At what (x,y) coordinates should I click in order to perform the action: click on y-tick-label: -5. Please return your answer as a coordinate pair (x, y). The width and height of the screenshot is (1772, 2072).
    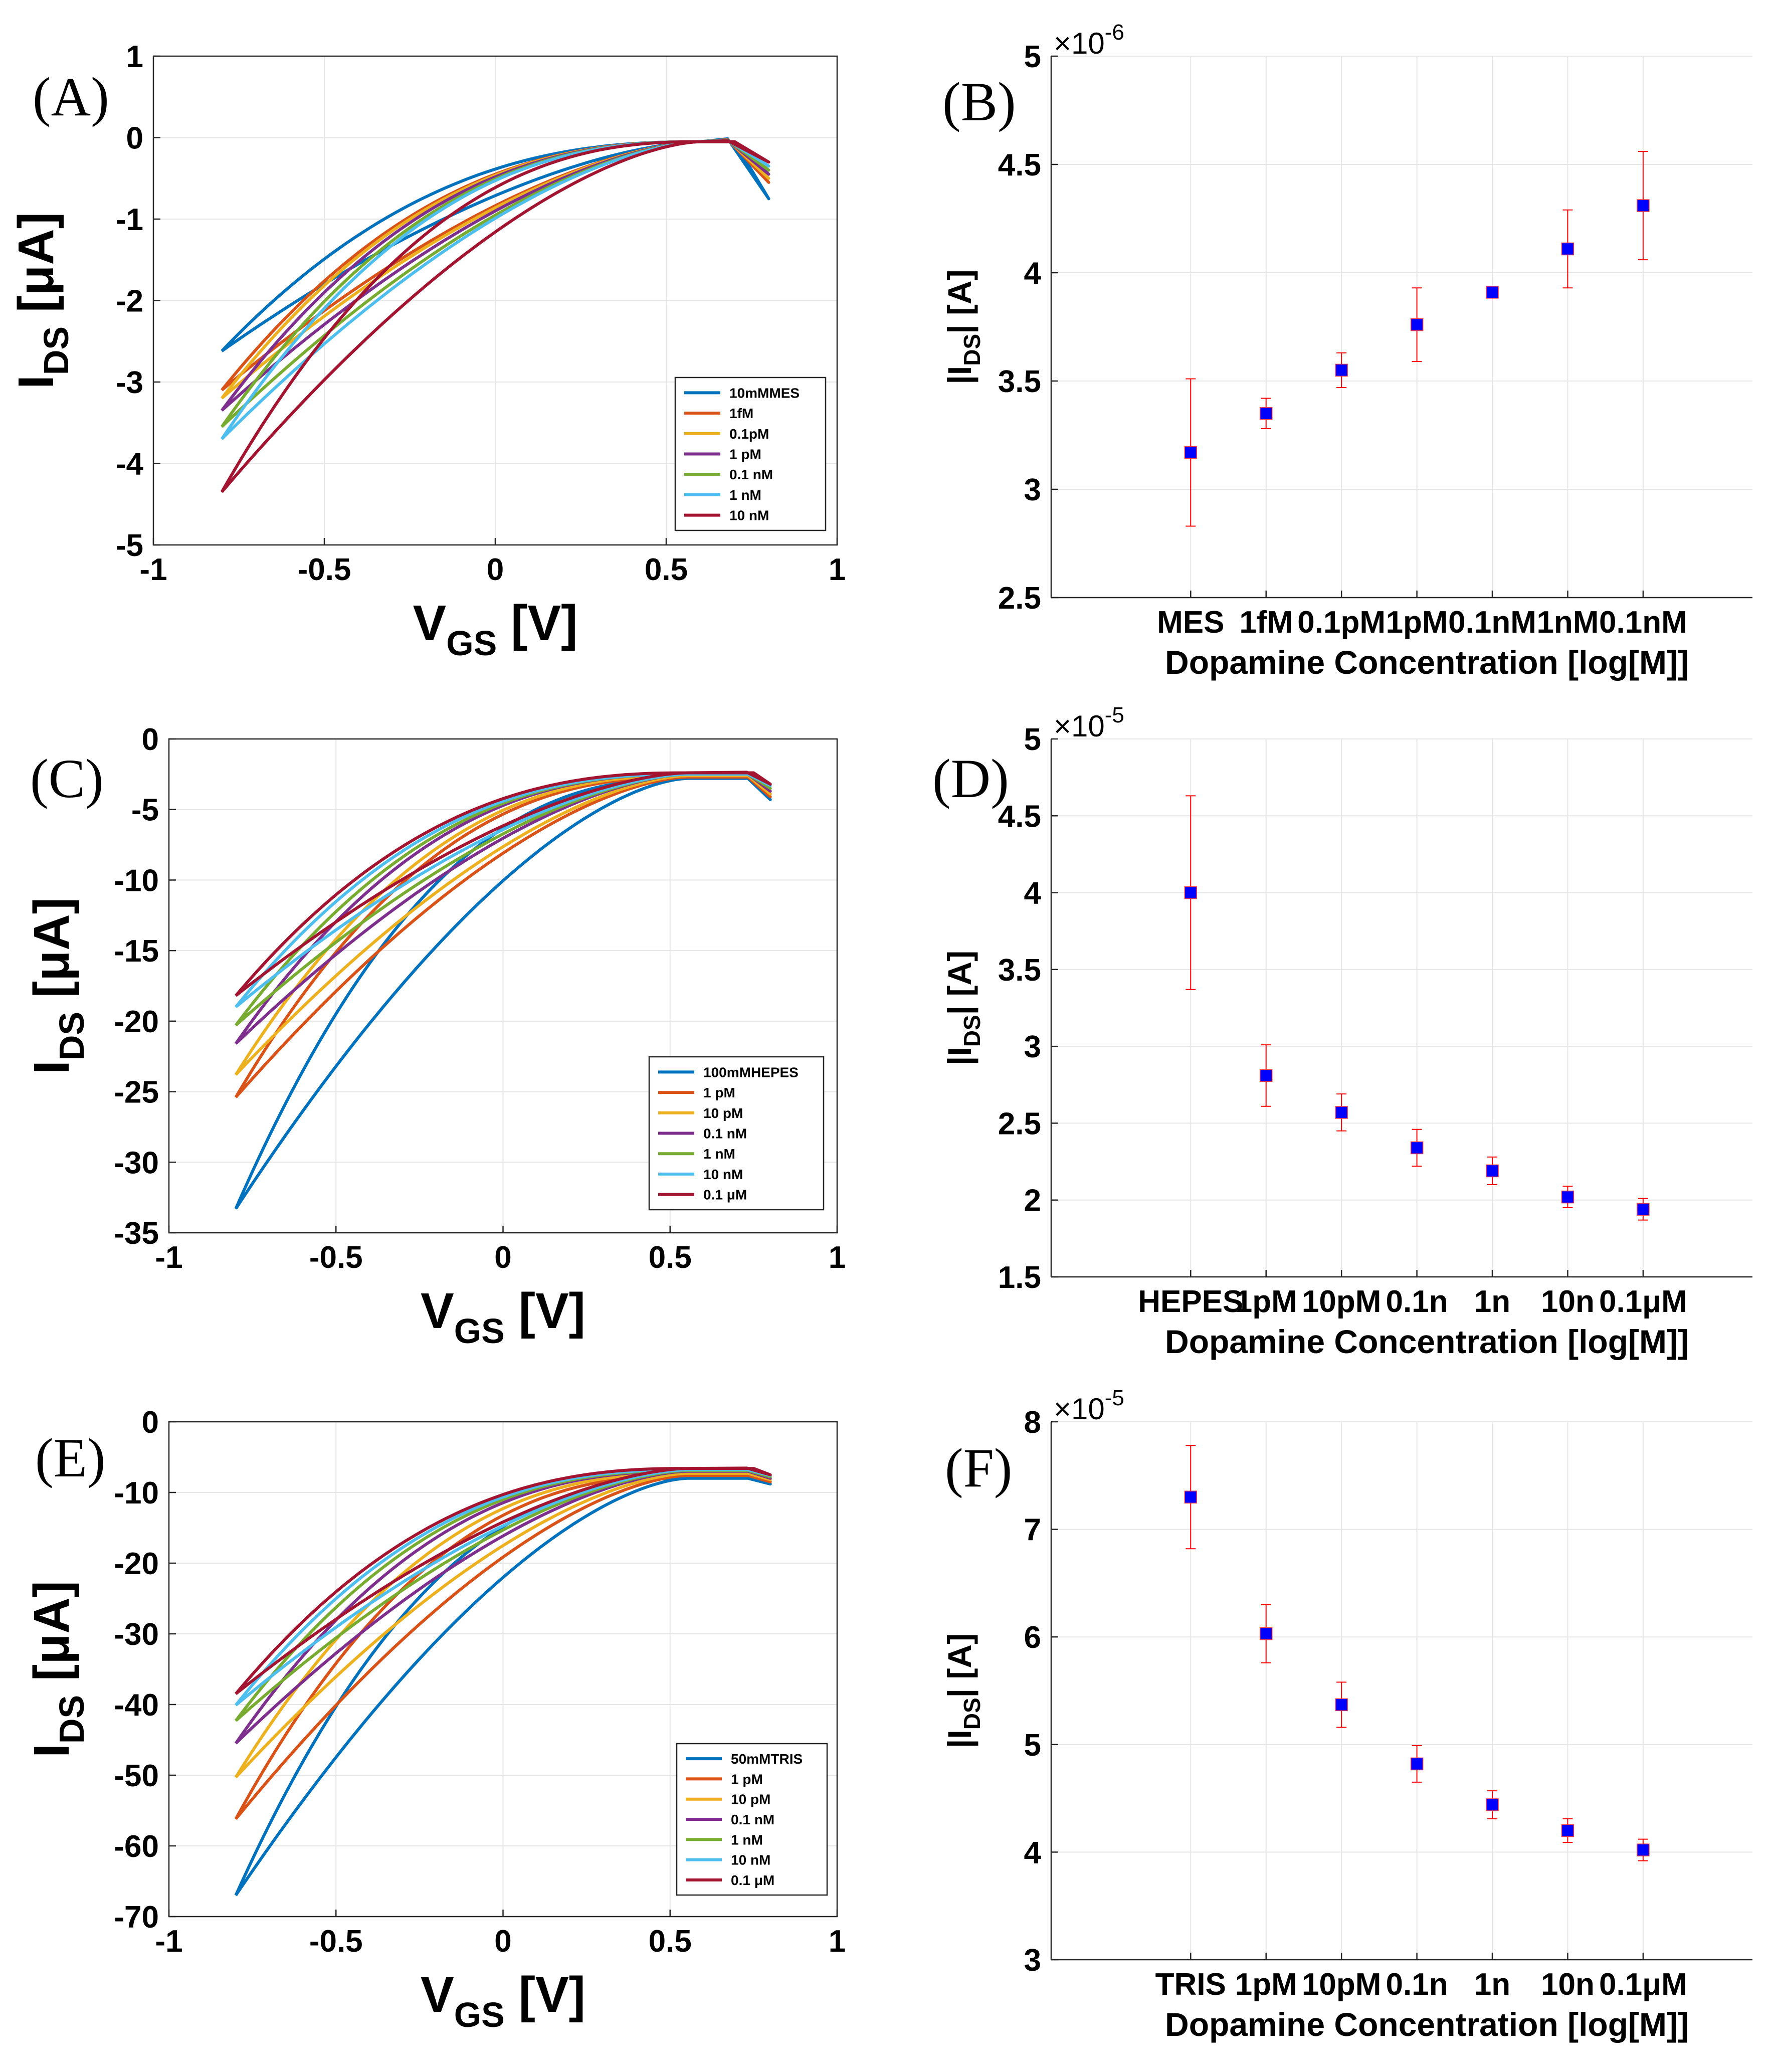
    Looking at the image, I should click on (129, 545).